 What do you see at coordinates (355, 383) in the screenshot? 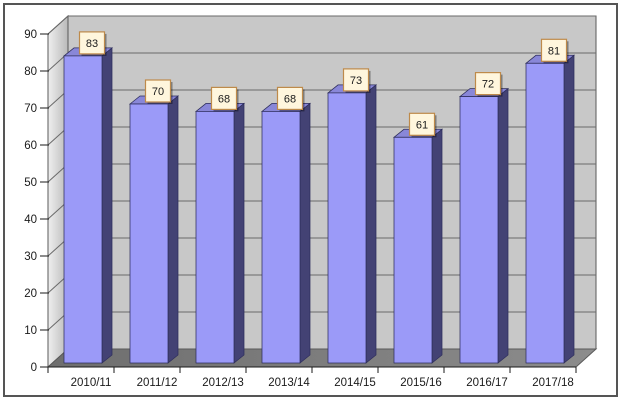
I see `x-category-label: 2014/15` at bounding box center [355, 383].